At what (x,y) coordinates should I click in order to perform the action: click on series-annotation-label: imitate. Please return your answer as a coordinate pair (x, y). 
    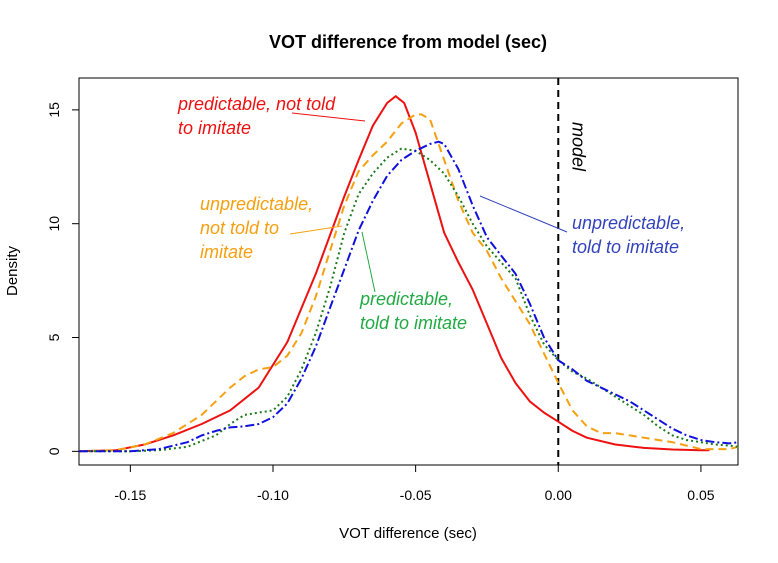
    Looking at the image, I should click on (226, 252).